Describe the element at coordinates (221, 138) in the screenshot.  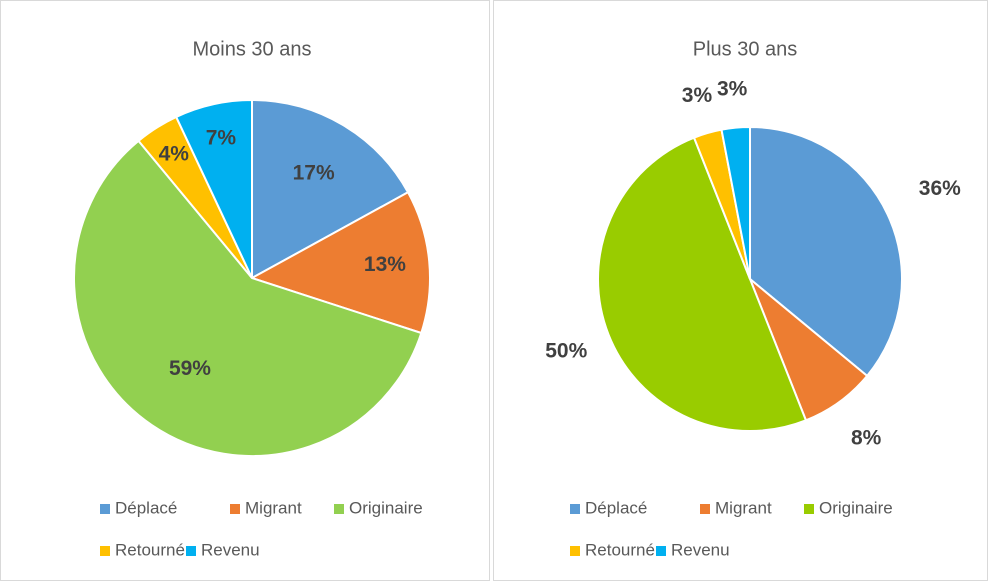
I see `data-label: 7%` at that location.